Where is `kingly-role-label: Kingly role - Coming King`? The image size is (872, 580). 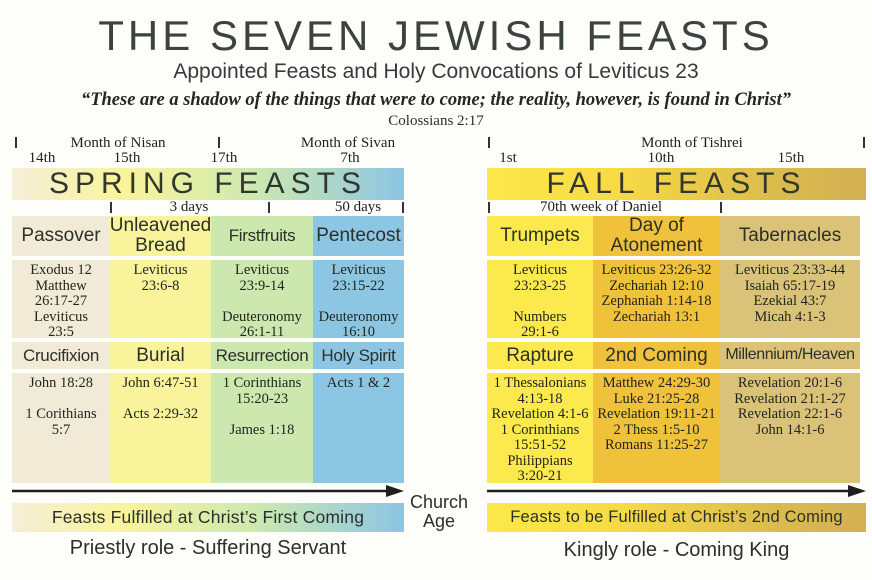 kingly-role-label: Kingly role - Coming King is located at coordinates (676, 550).